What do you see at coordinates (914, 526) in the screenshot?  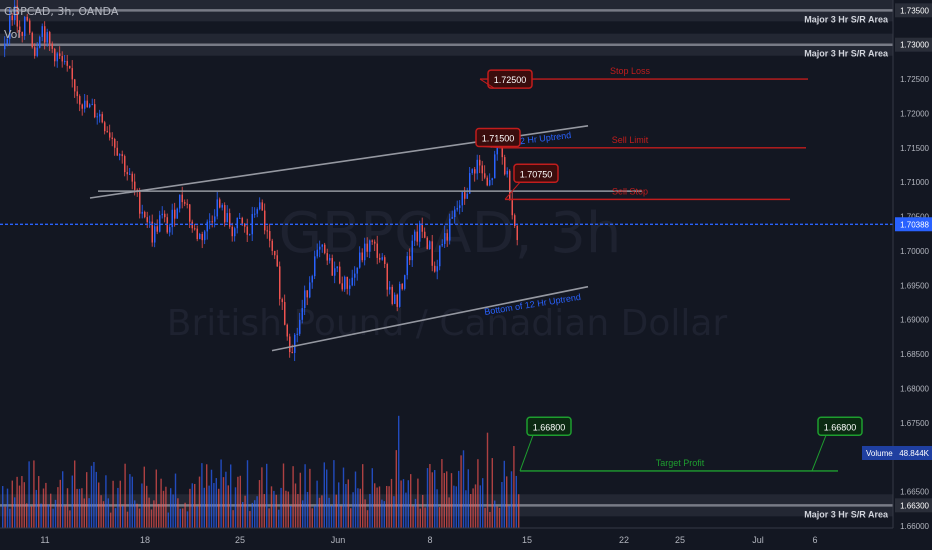 I see `price-tick: 1.66000` at bounding box center [914, 526].